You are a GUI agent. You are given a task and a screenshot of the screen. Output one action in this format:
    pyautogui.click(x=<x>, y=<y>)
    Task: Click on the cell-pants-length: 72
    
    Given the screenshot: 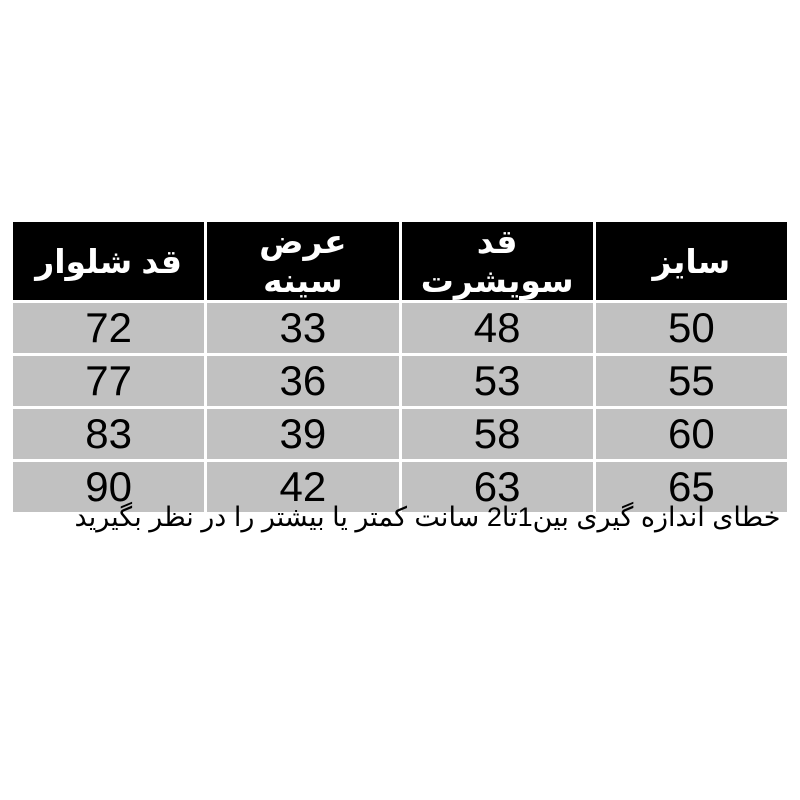 What is the action you would take?
    pyautogui.click(x=109, y=328)
    